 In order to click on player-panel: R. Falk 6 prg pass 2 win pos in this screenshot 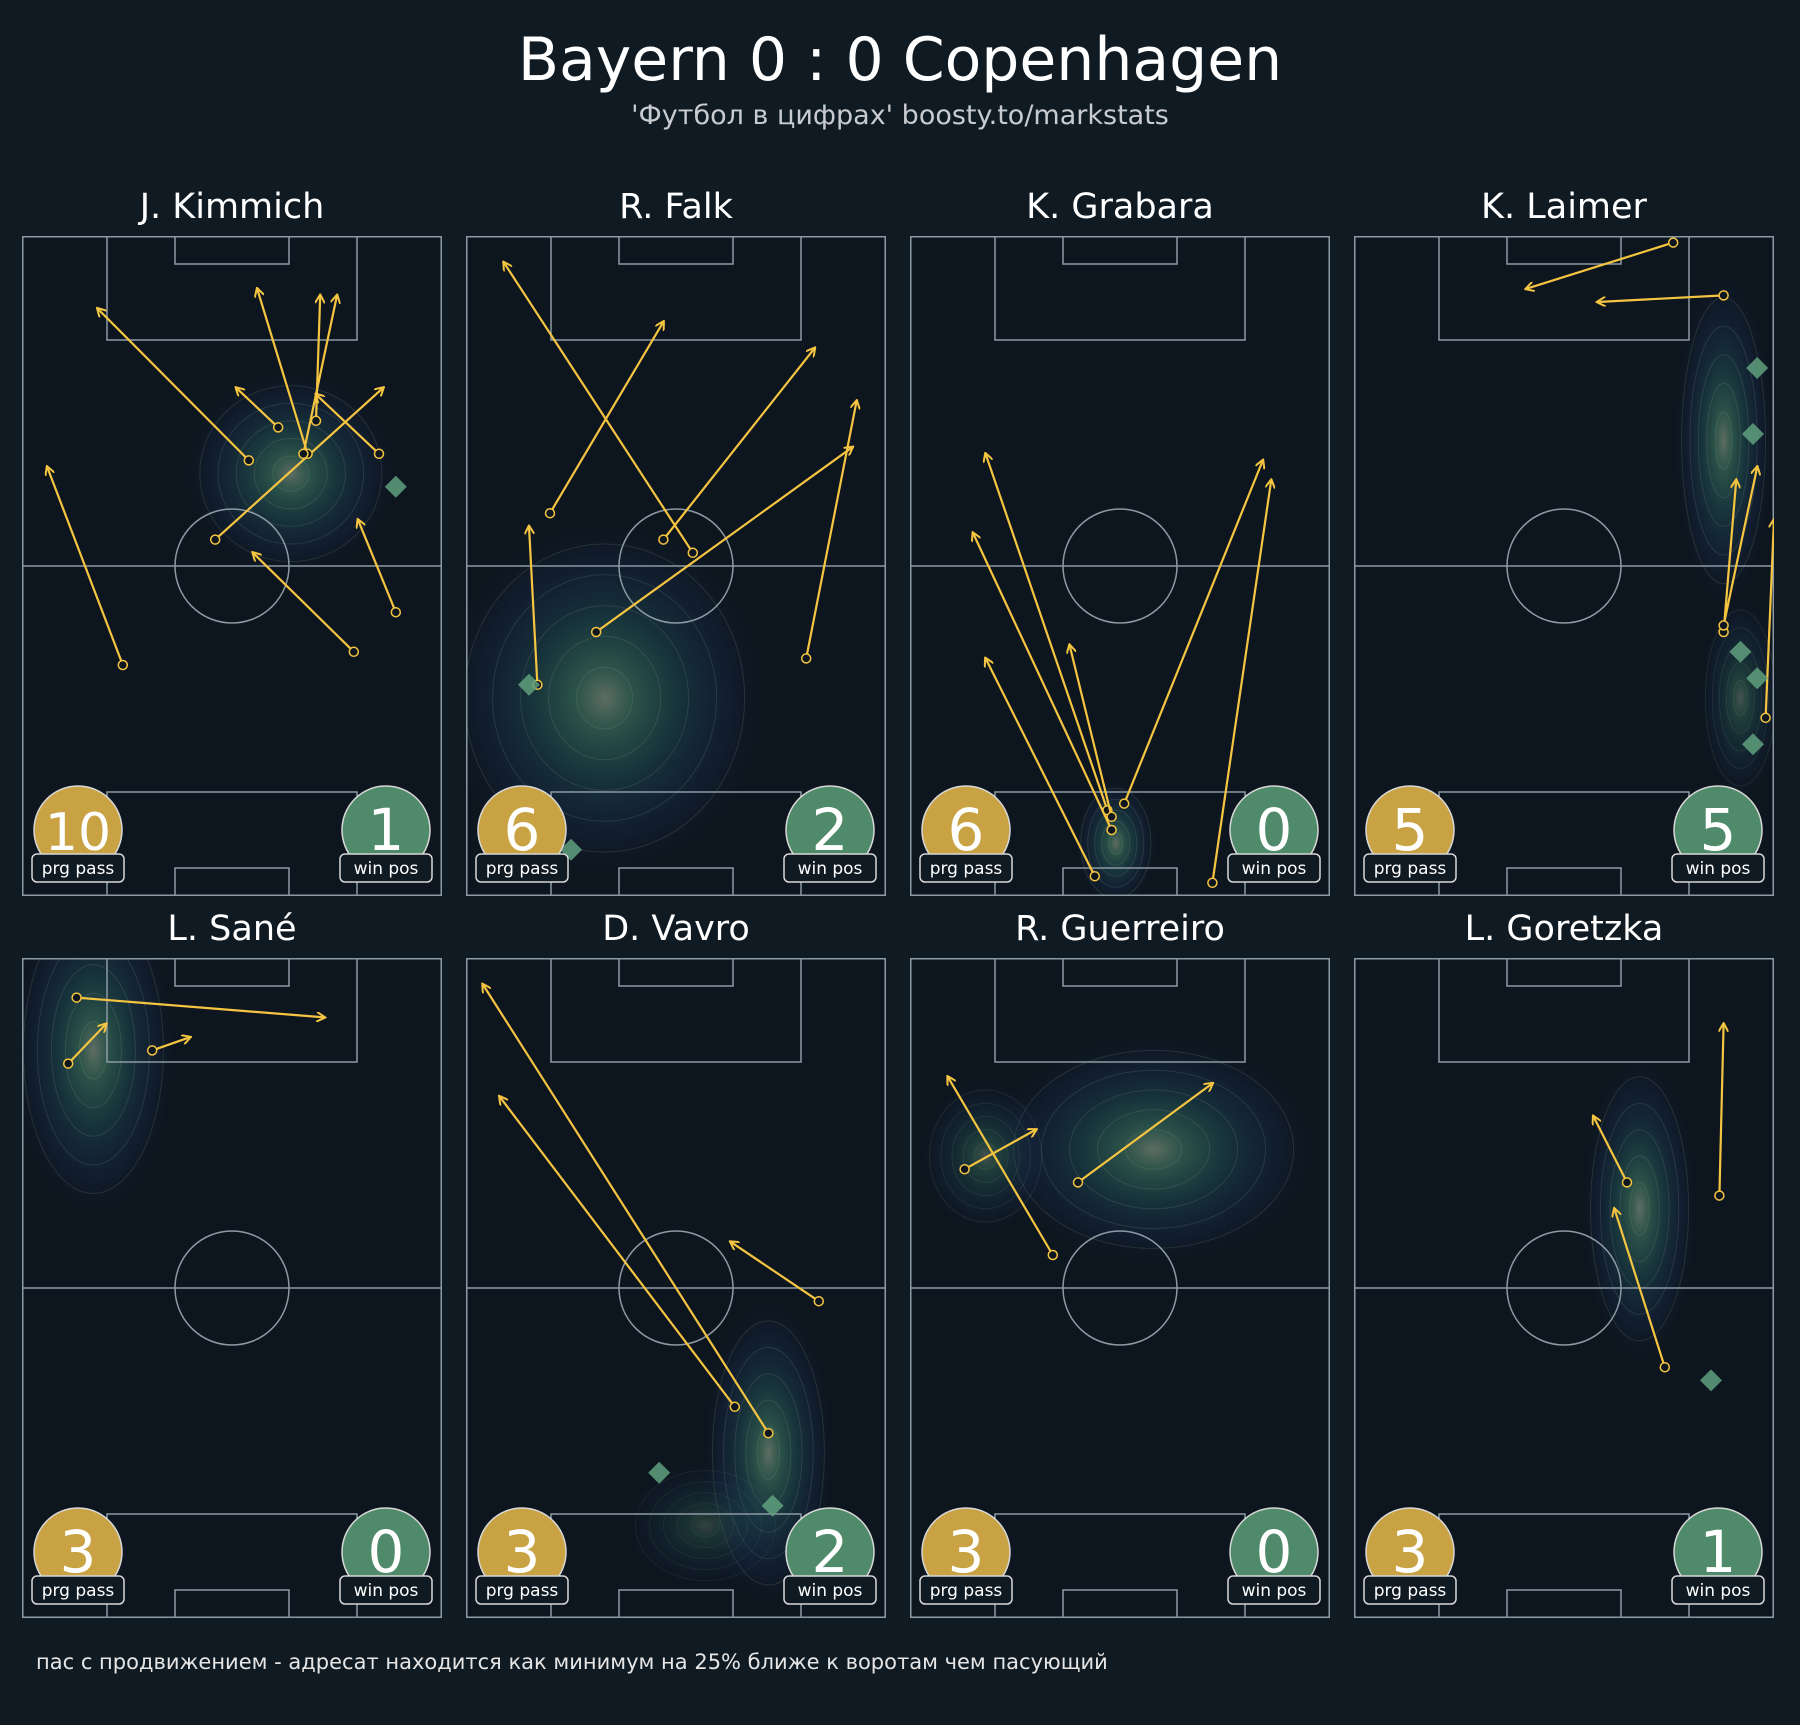, I will do `click(676, 542)`.